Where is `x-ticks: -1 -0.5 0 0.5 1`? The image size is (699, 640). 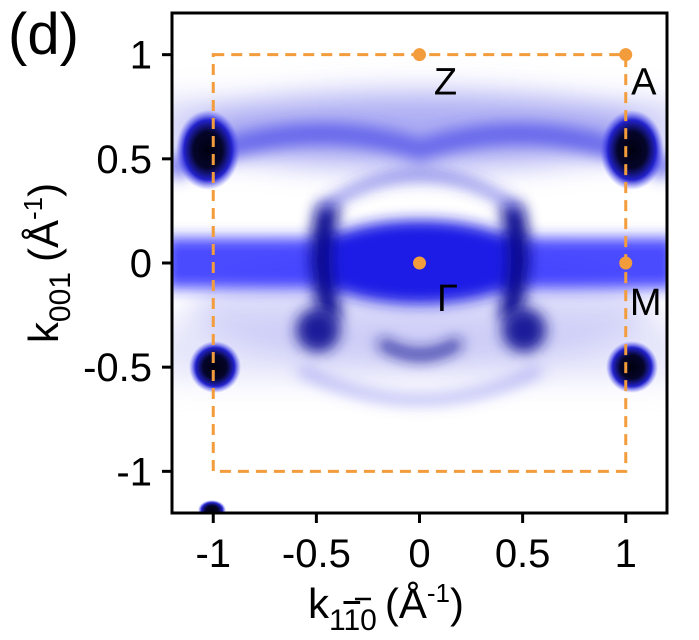 x-ticks: -1 -0.5 0 0.5 1 is located at coordinates (416, 544).